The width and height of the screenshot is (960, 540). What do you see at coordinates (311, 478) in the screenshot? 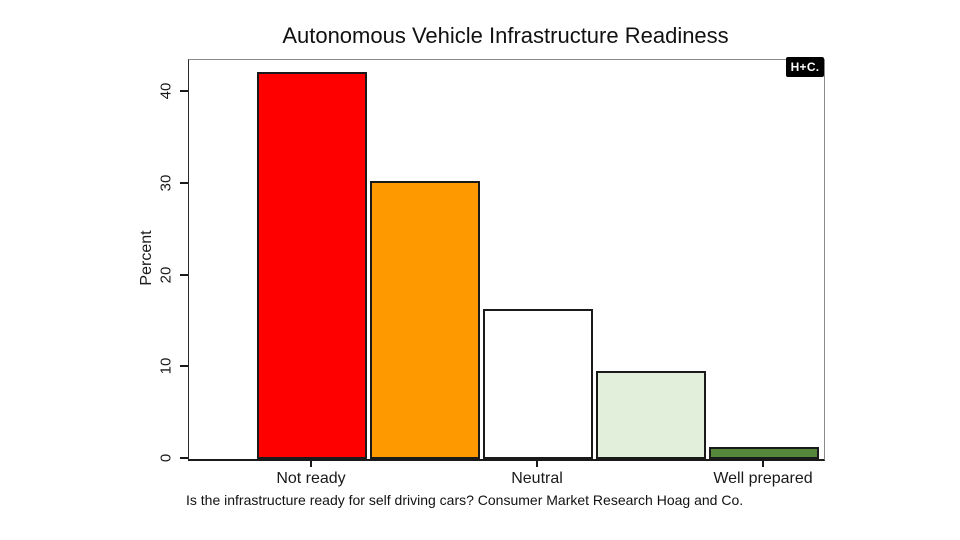
I see `x-tick-label: Not ready` at bounding box center [311, 478].